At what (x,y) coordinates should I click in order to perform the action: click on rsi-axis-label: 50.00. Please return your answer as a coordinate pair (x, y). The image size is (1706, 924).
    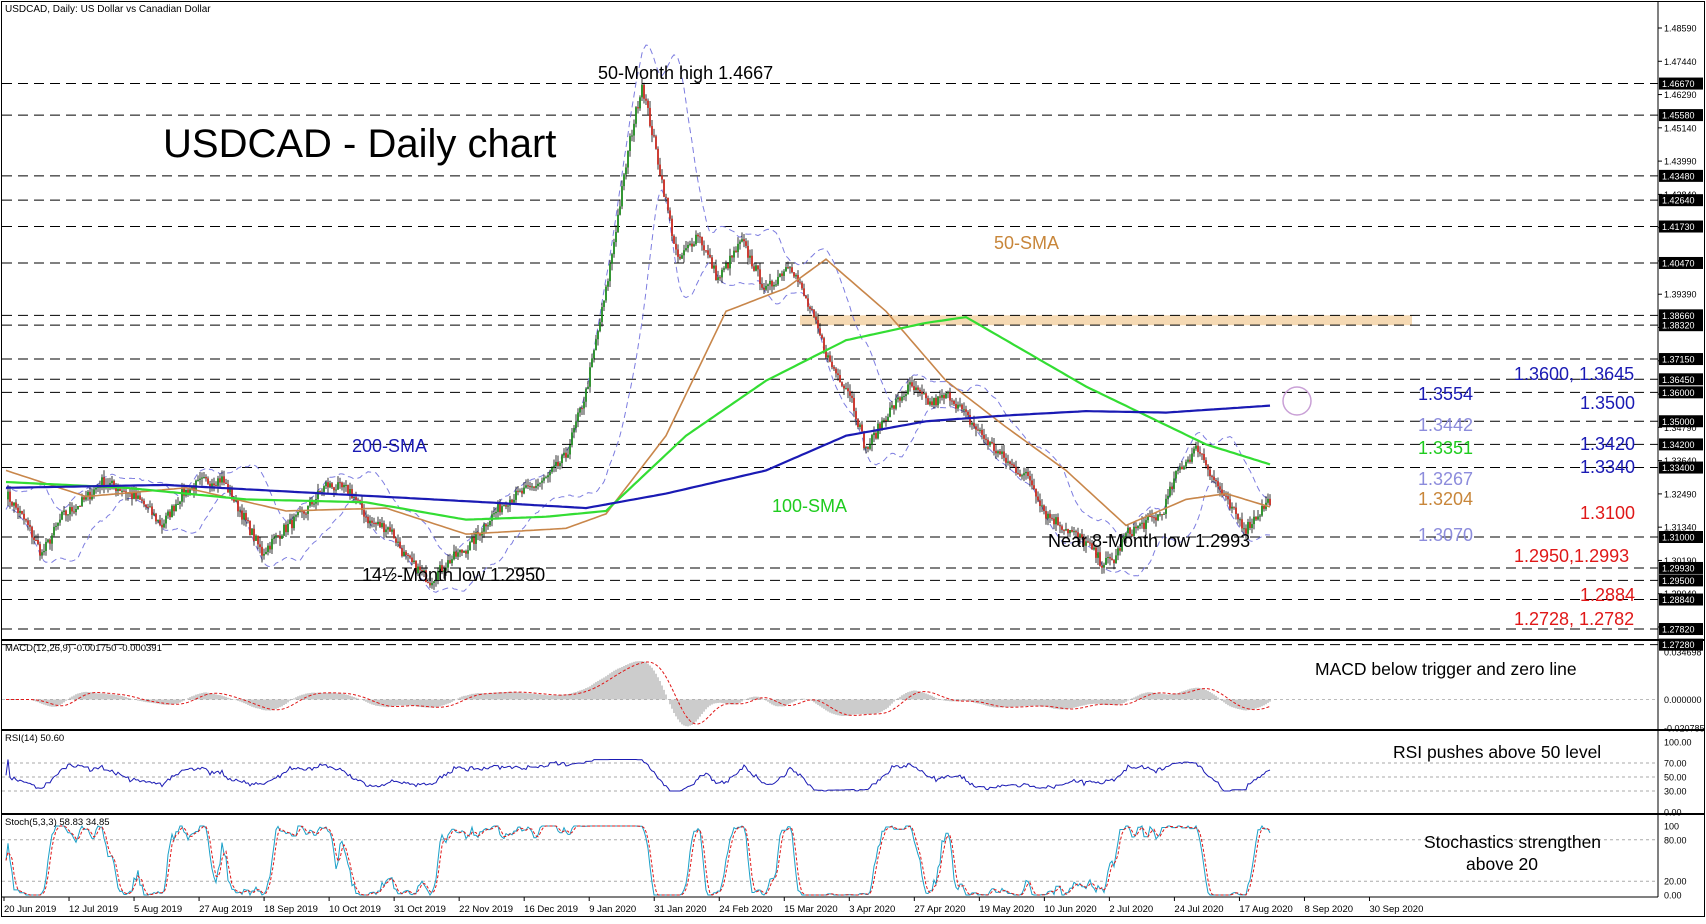
    Looking at the image, I should click on (1675, 778).